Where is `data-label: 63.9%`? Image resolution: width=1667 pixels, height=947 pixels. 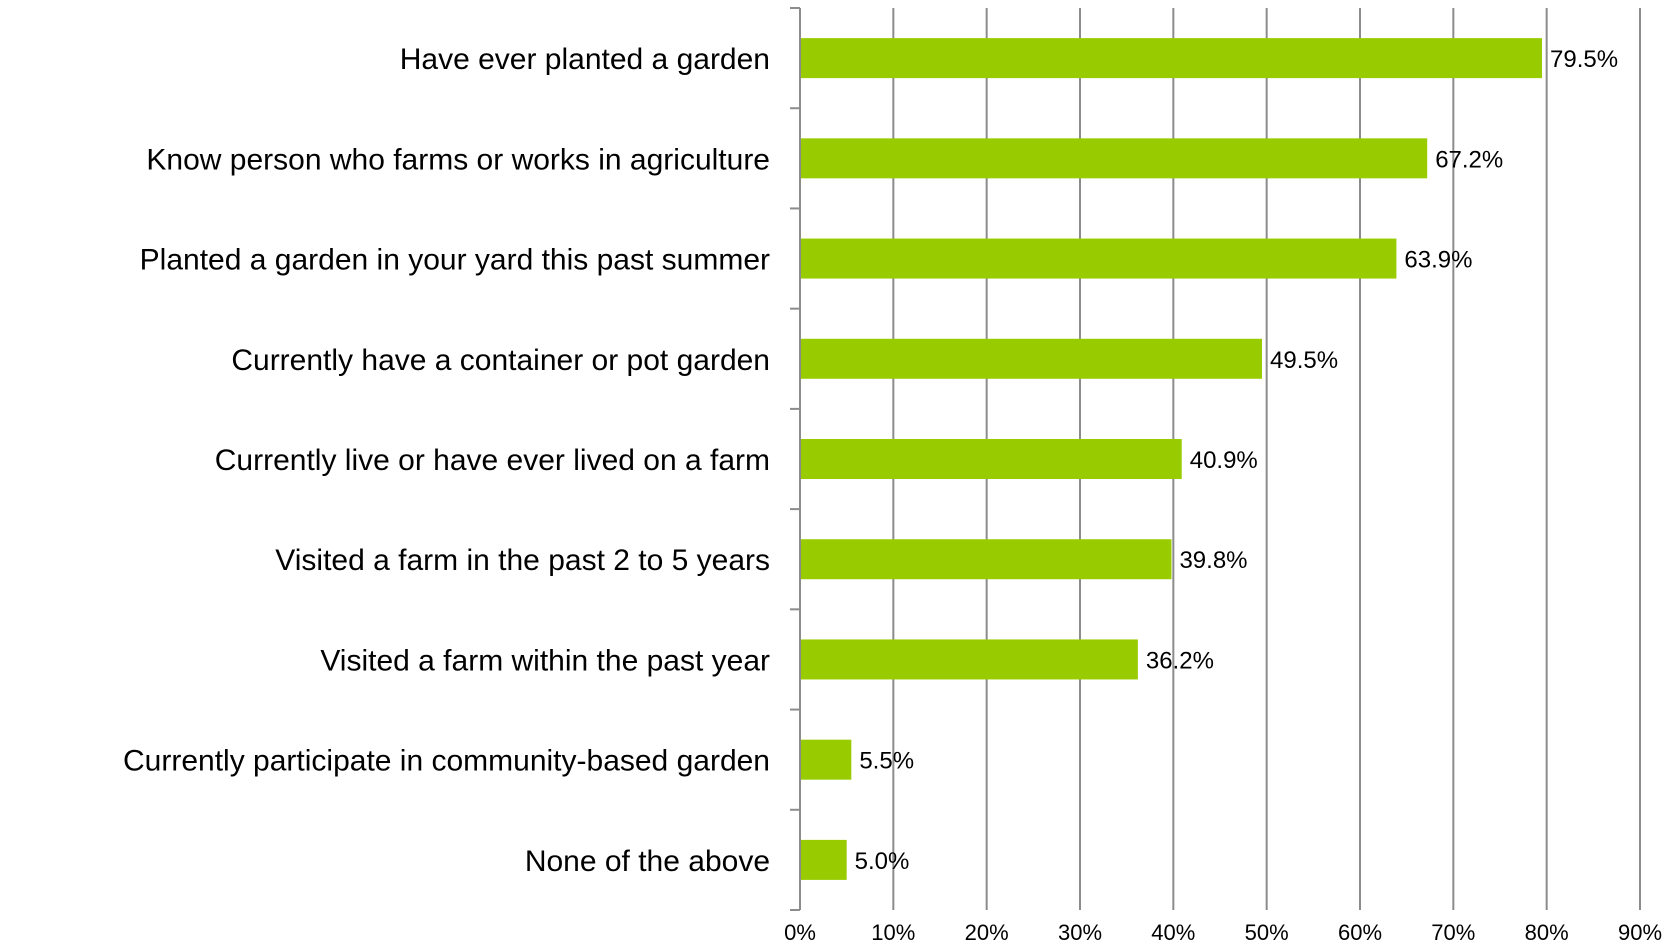
data-label: 63.9% is located at coordinates (1438, 260).